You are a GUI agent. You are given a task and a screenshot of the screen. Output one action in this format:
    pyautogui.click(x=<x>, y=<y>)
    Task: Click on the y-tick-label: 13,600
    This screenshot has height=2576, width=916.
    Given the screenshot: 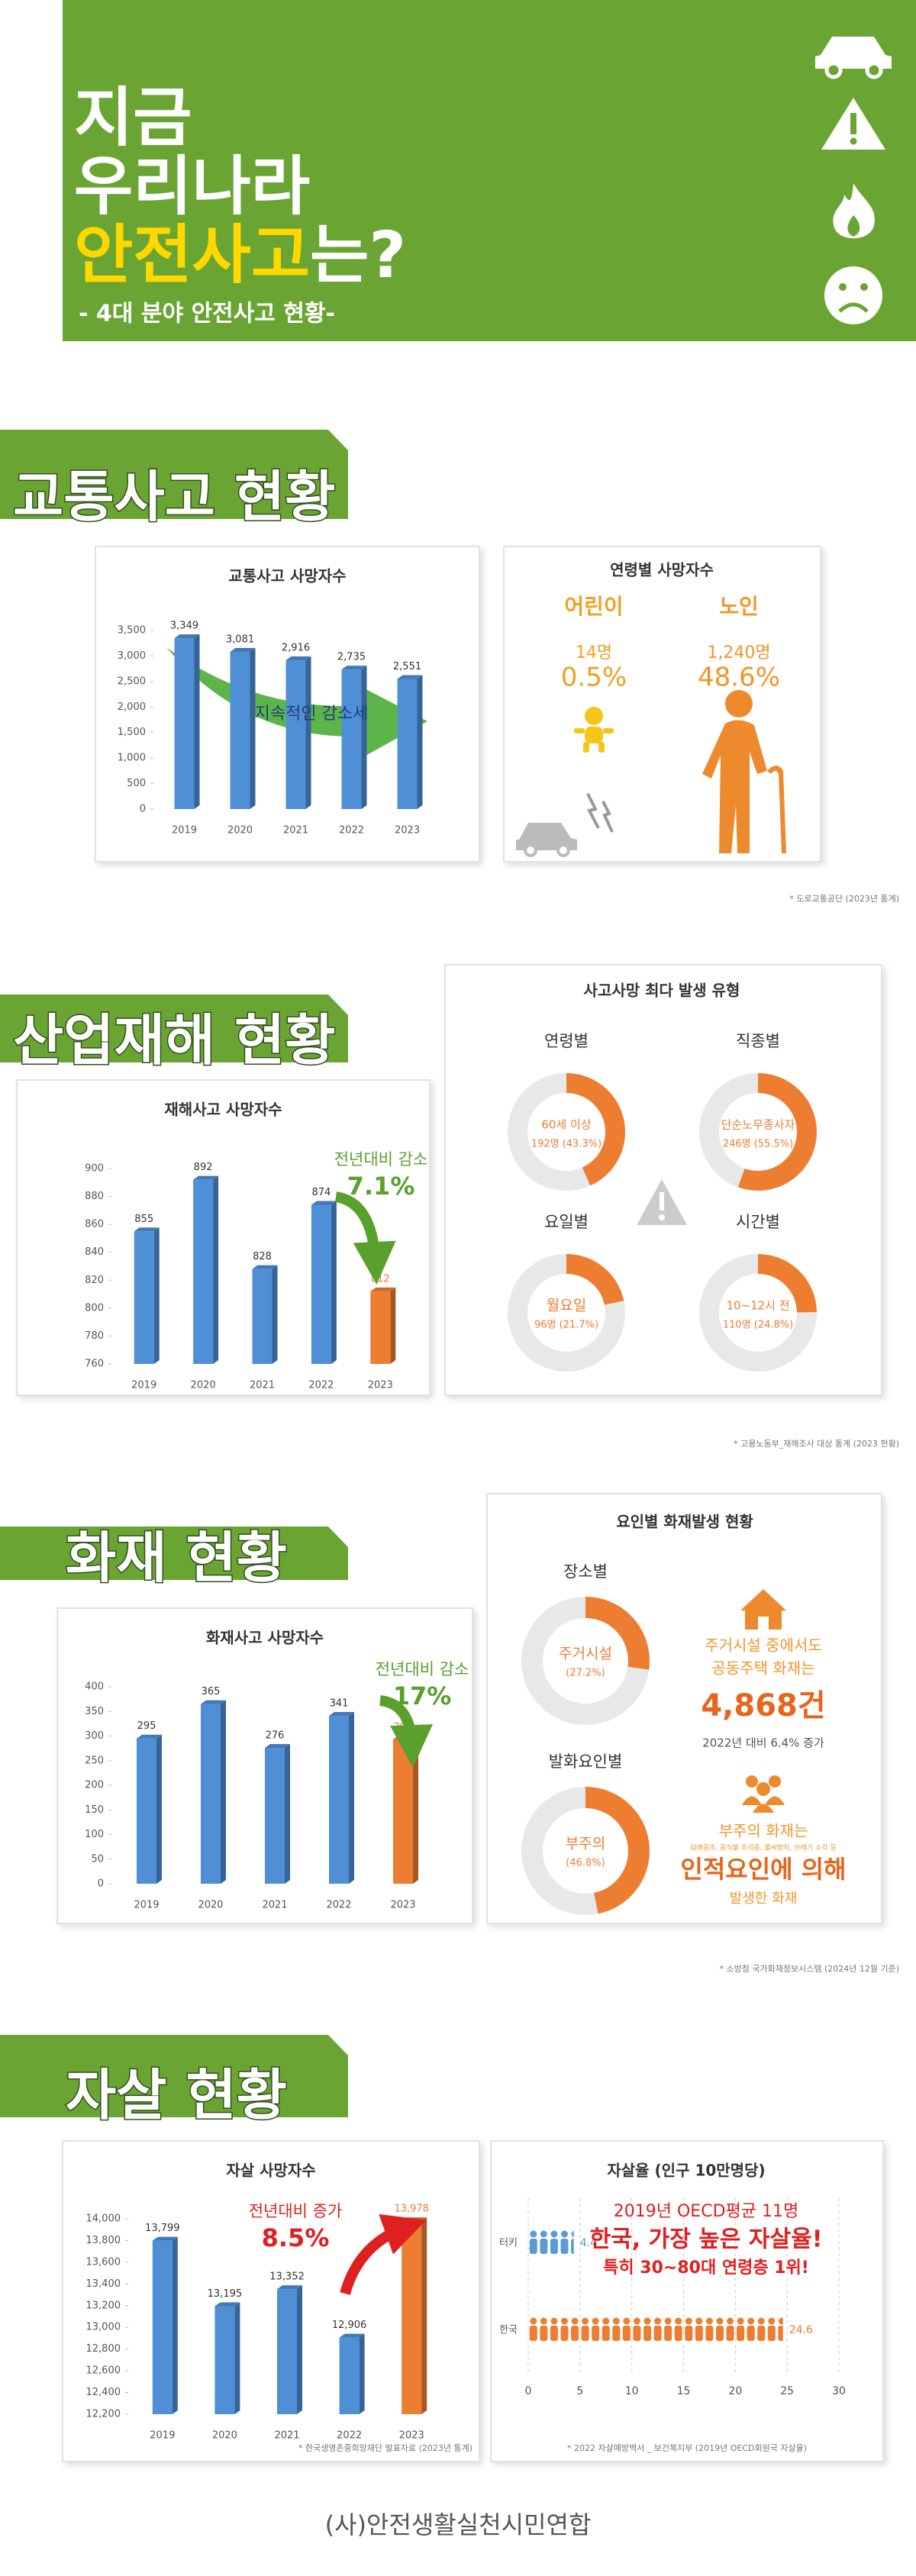 What is the action you would take?
    pyautogui.click(x=103, y=2262)
    